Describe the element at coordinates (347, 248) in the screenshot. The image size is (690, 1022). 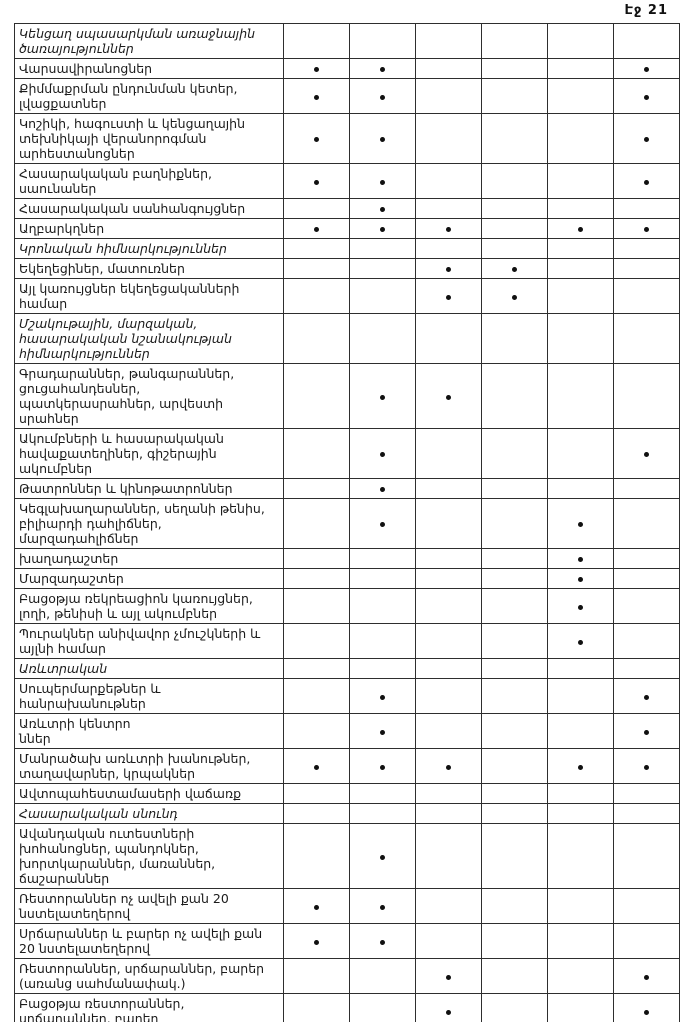
I see `table-row: Կրոնական հիմնարկություններ` at that location.